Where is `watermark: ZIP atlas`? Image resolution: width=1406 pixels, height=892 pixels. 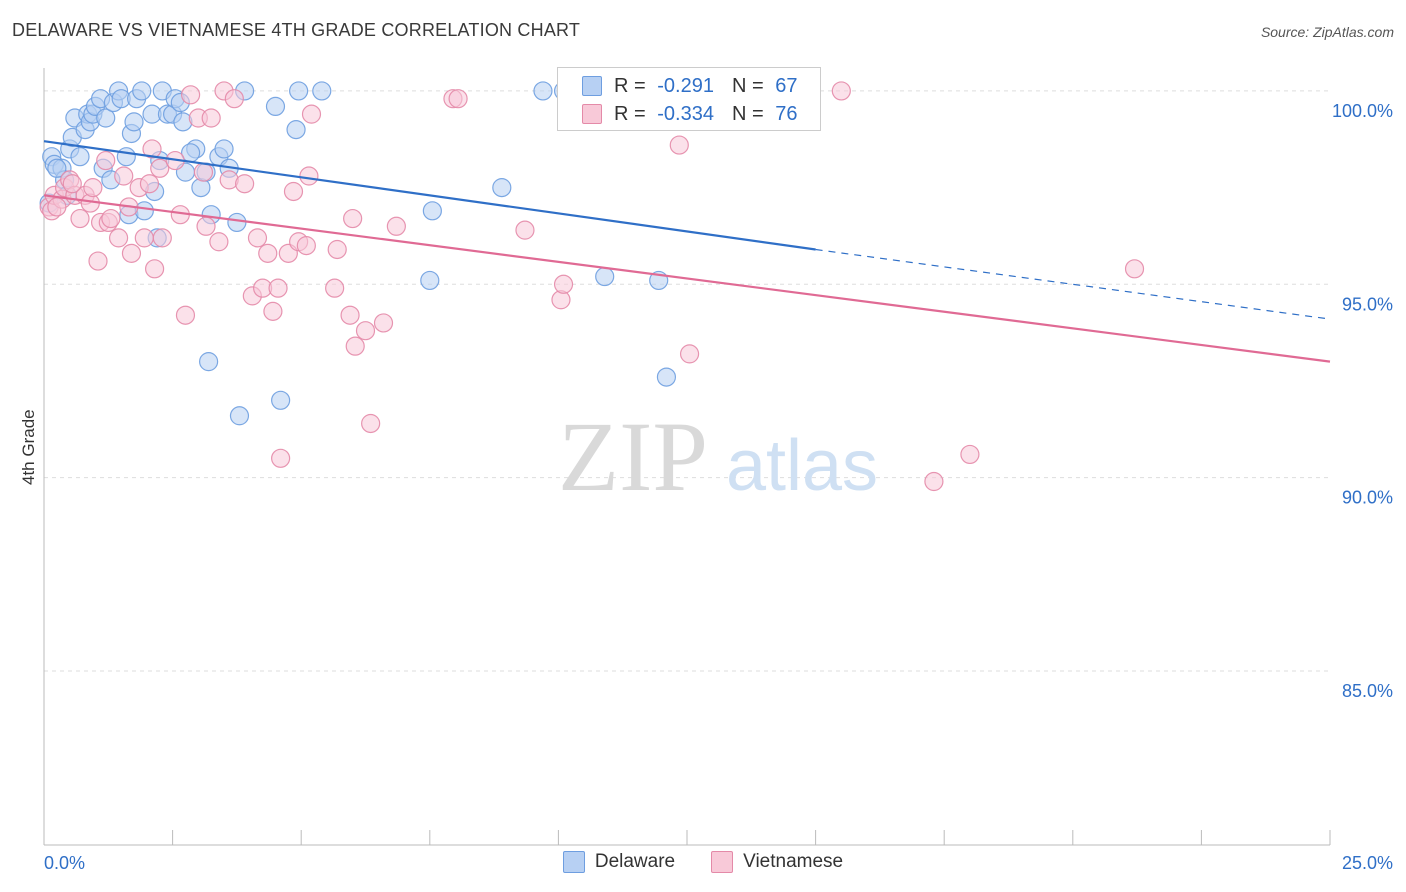 watermark: ZIP atlas is located at coordinates (718, 456).